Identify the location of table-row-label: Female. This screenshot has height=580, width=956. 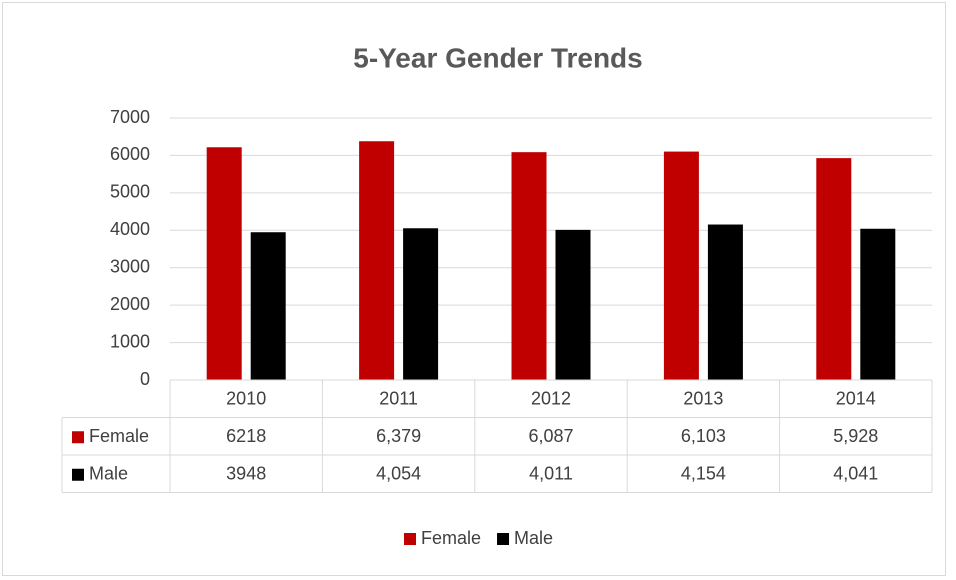
(119, 436).